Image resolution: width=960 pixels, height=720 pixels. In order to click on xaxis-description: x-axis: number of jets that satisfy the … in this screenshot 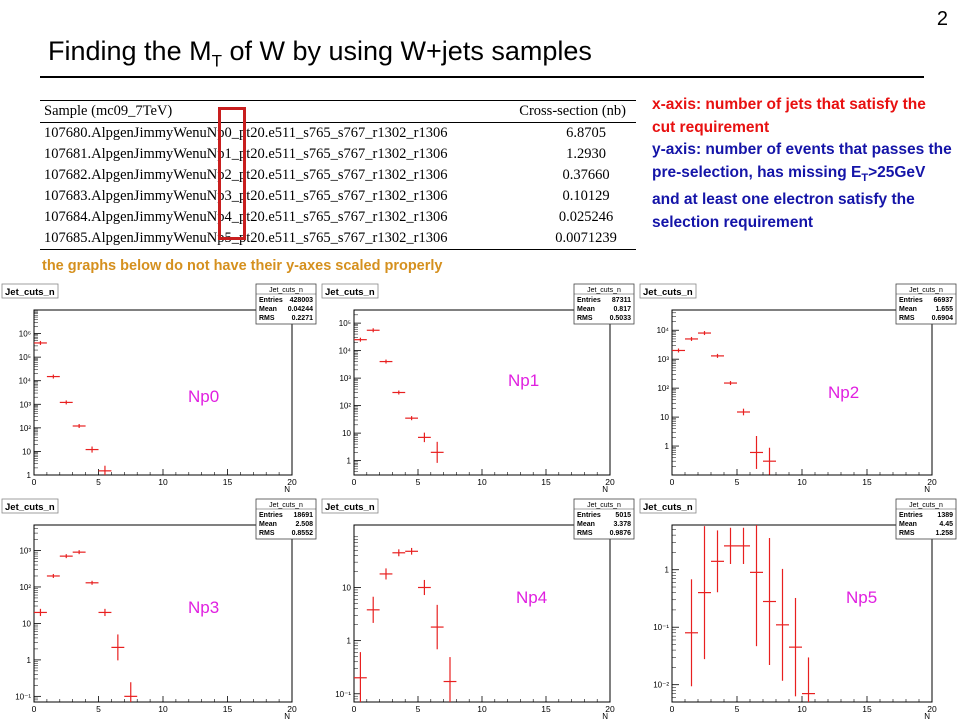, I will do `click(789, 116)`.